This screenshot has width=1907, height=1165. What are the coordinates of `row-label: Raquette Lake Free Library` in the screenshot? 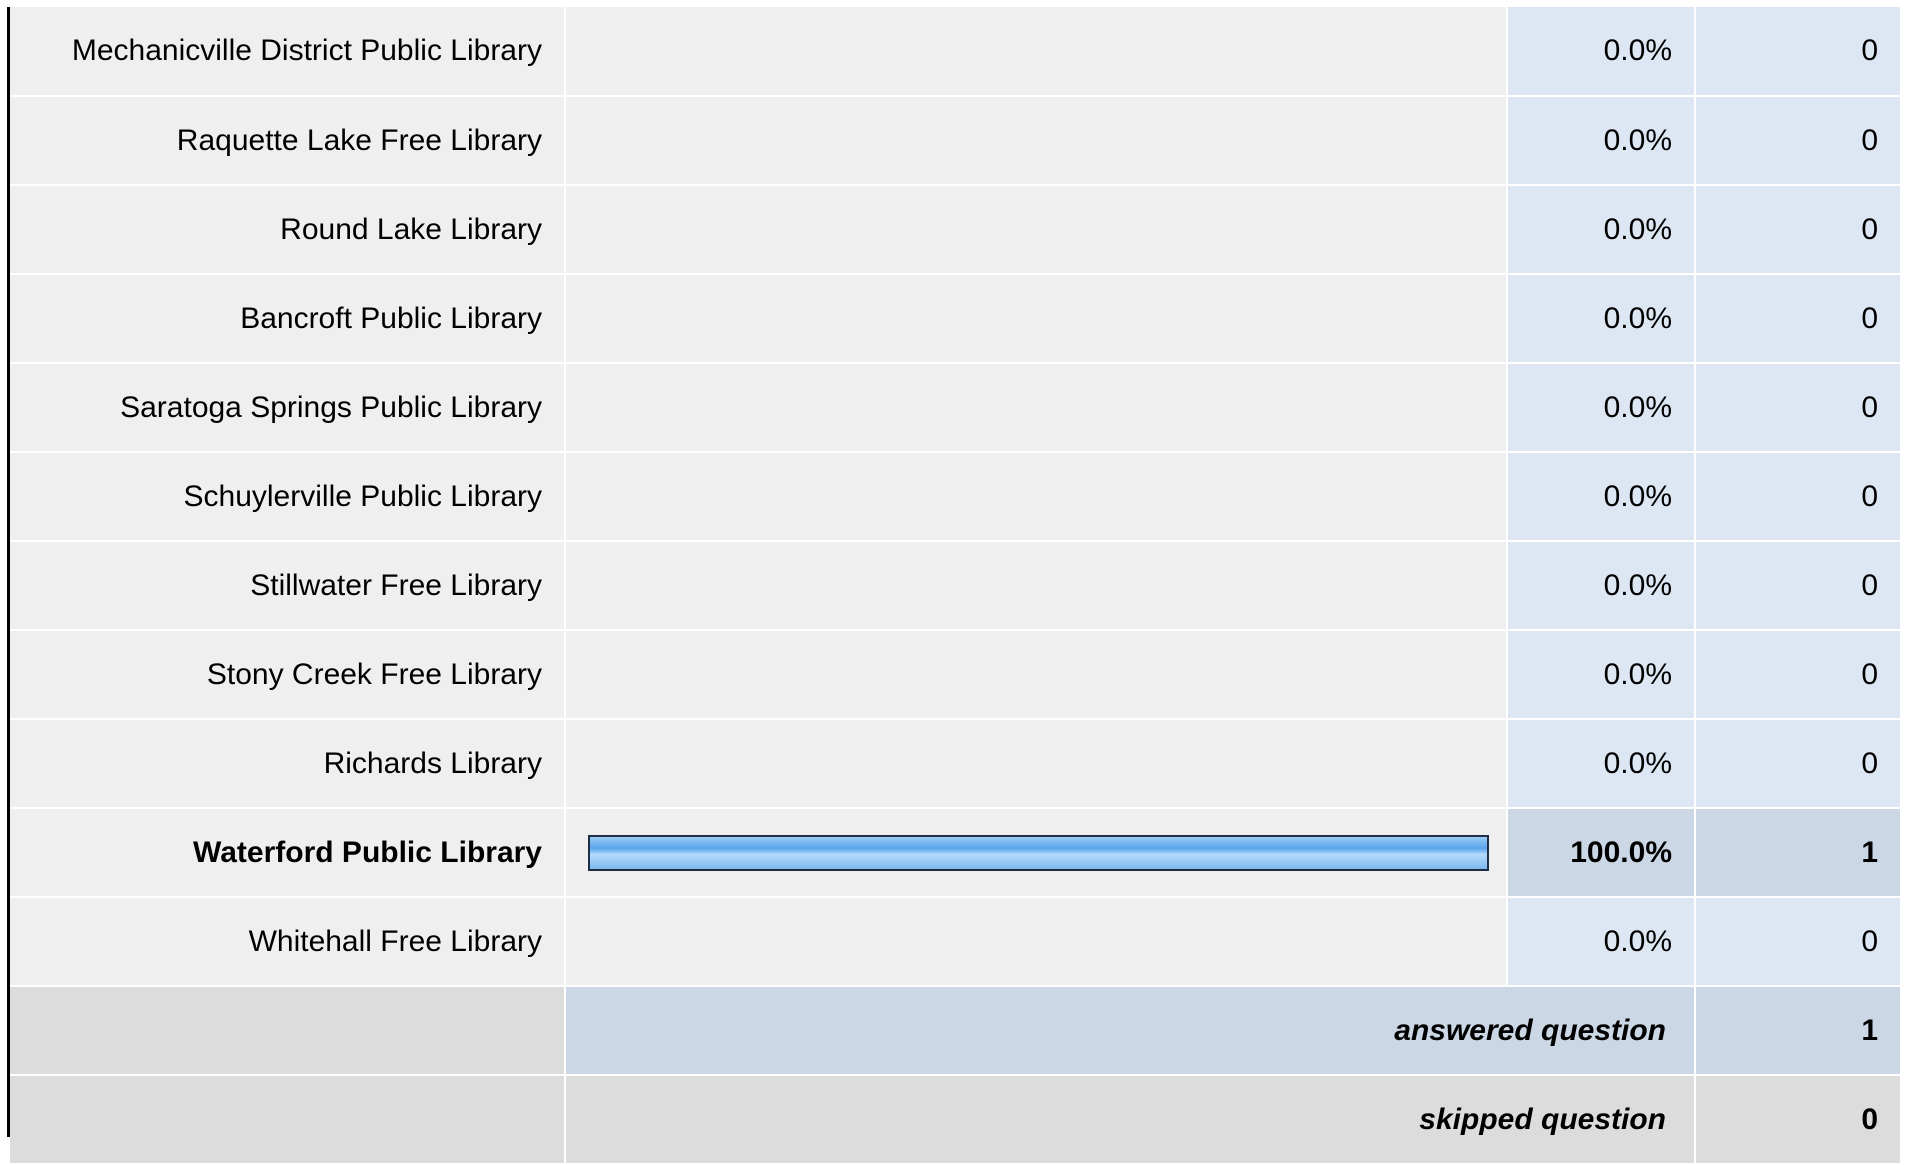 It's located at (288, 141).